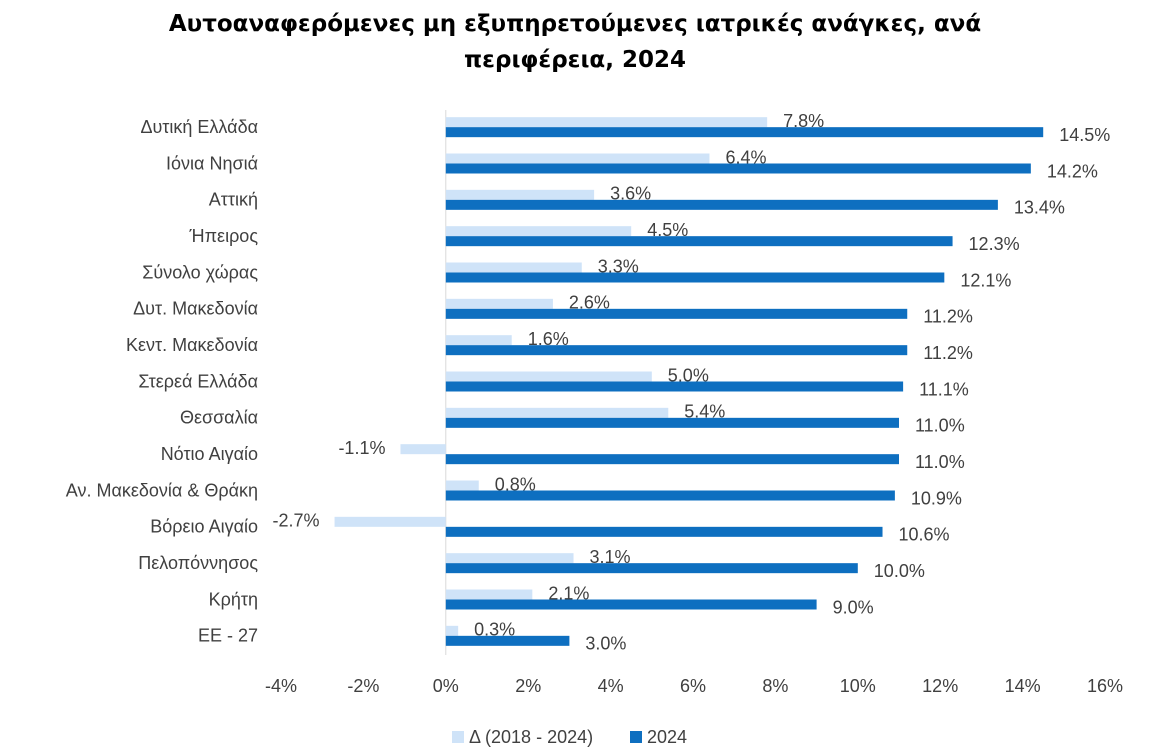 Image resolution: width=1150 pixels, height=750 pixels. Describe the element at coordinates (199, 127) in the screenshot. I see `y-tick-label: Δυτική Ελλάδα` at that location.